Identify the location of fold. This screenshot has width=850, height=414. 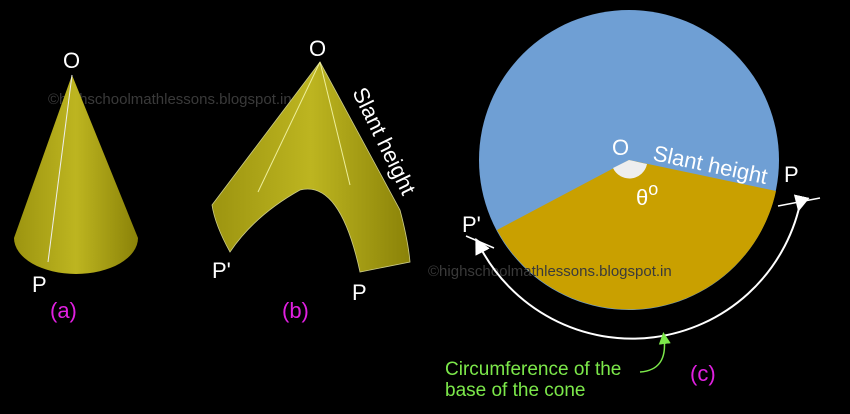
(304, 127).